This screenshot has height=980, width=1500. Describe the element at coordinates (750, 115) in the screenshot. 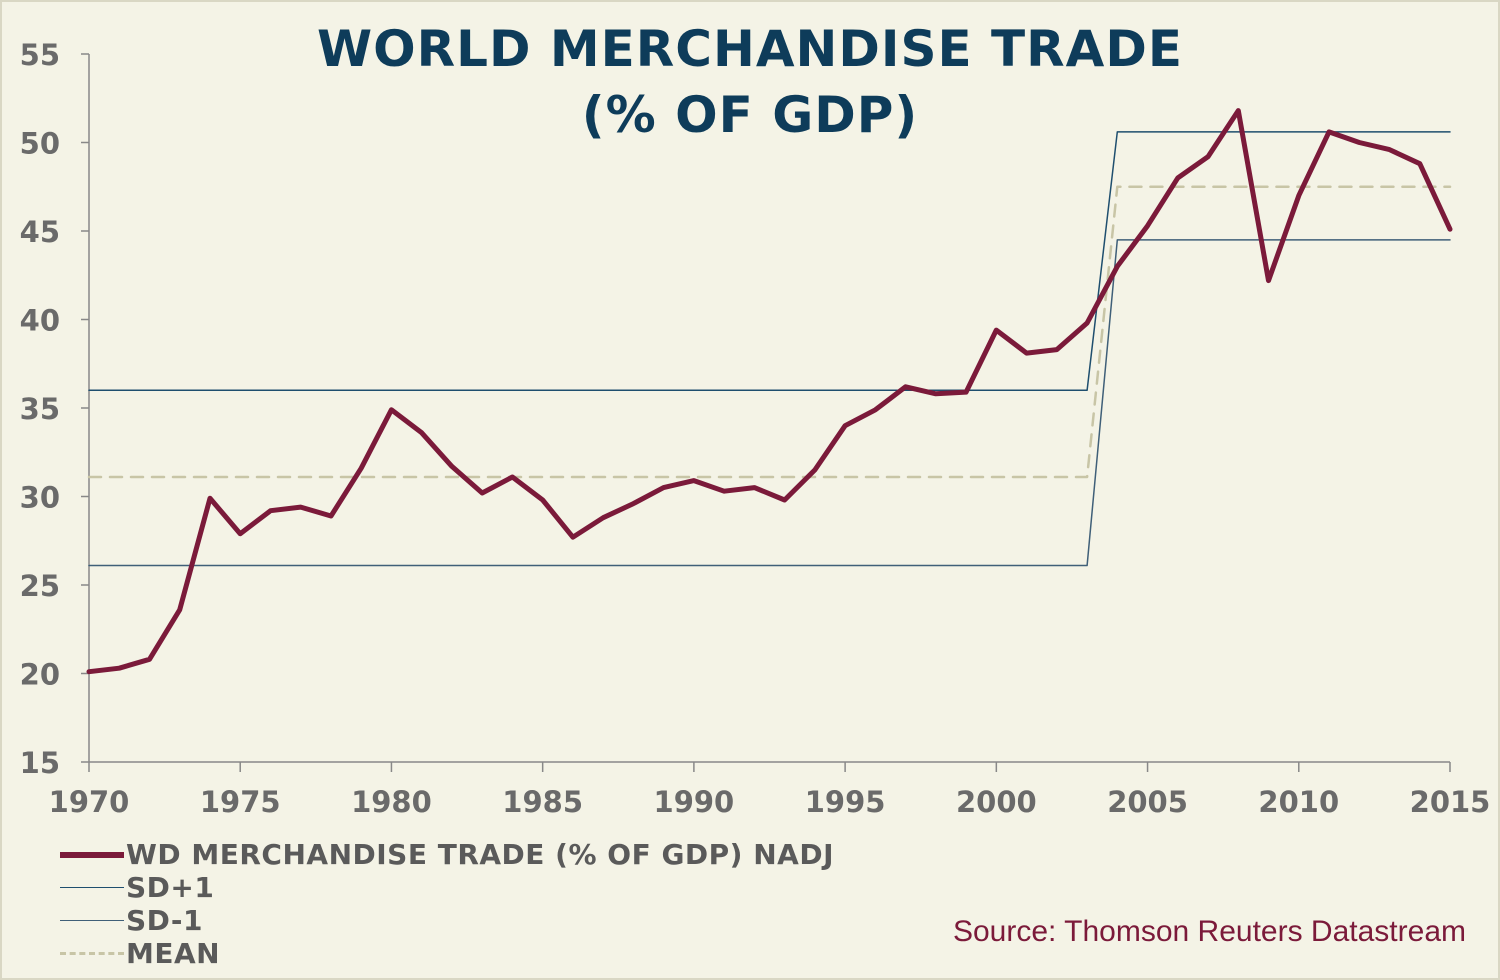

I see `chart-title-line2: (% OF GDP)` at that location.